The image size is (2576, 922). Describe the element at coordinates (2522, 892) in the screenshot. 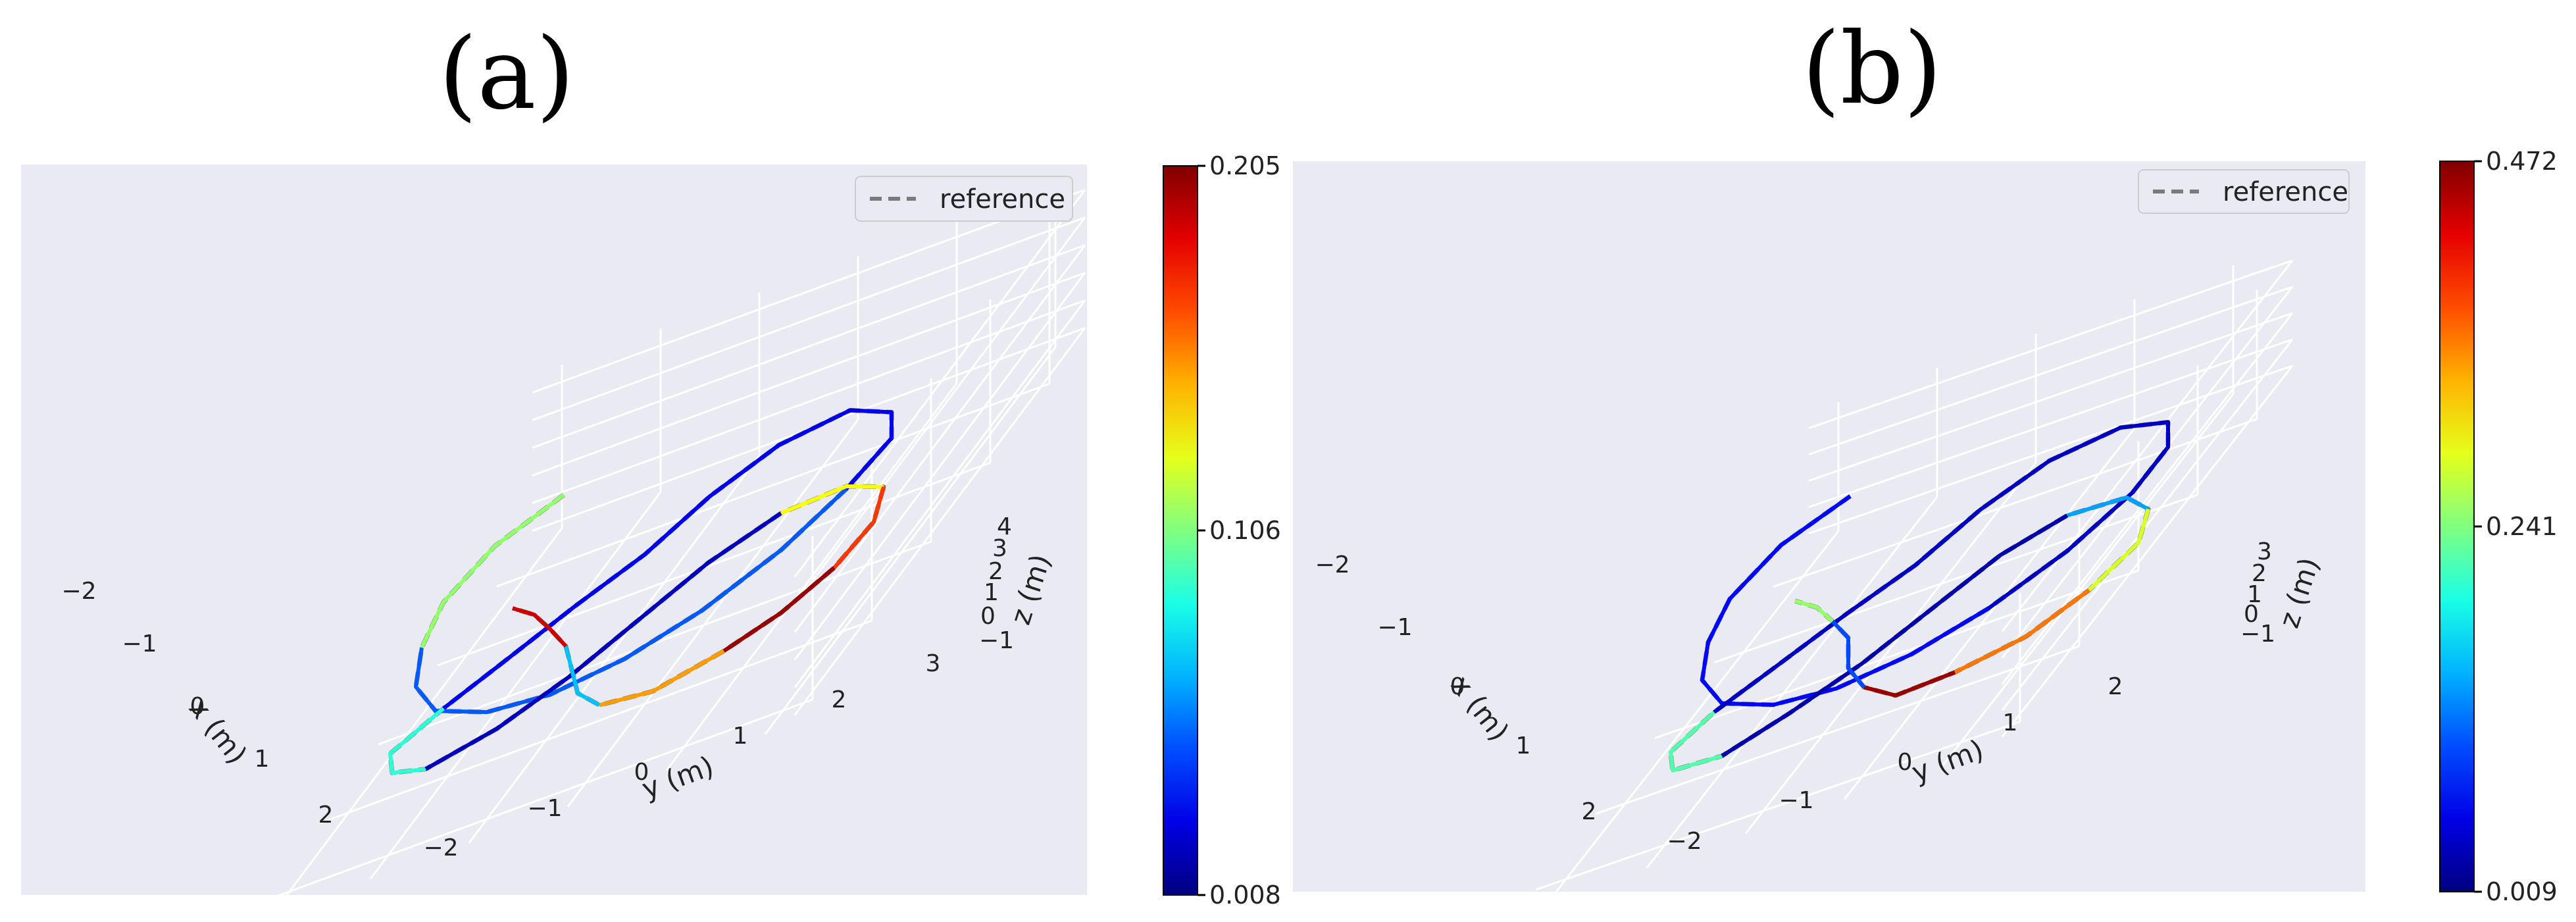

I see `colorbar-tick-label: 0.009` at that location.